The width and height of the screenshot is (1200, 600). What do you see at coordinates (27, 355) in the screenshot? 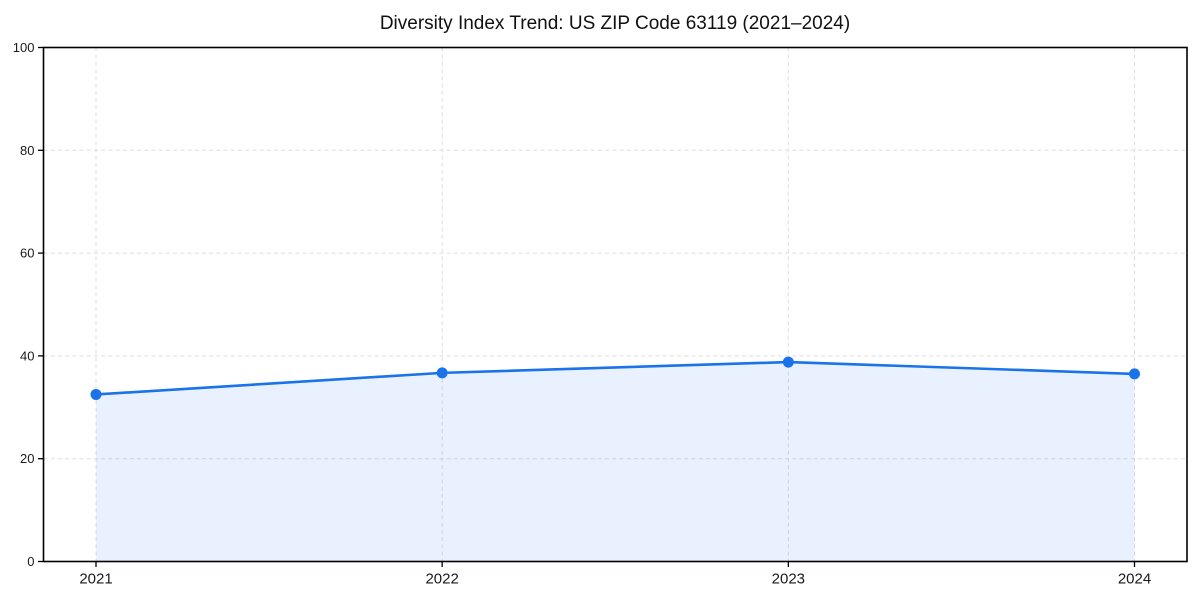
I see `y-tick-label: 40` at bounding box center [27, 355].